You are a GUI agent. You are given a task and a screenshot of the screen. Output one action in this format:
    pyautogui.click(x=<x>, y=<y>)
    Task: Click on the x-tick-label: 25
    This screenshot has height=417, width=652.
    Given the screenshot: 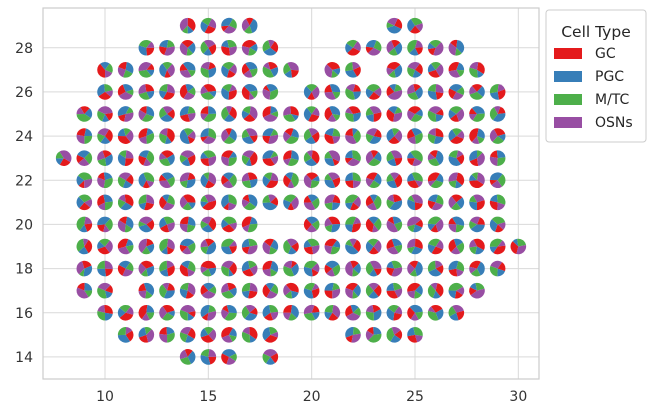 What is the action you would take?
    pyautogui.click(x=415, y=397)
    